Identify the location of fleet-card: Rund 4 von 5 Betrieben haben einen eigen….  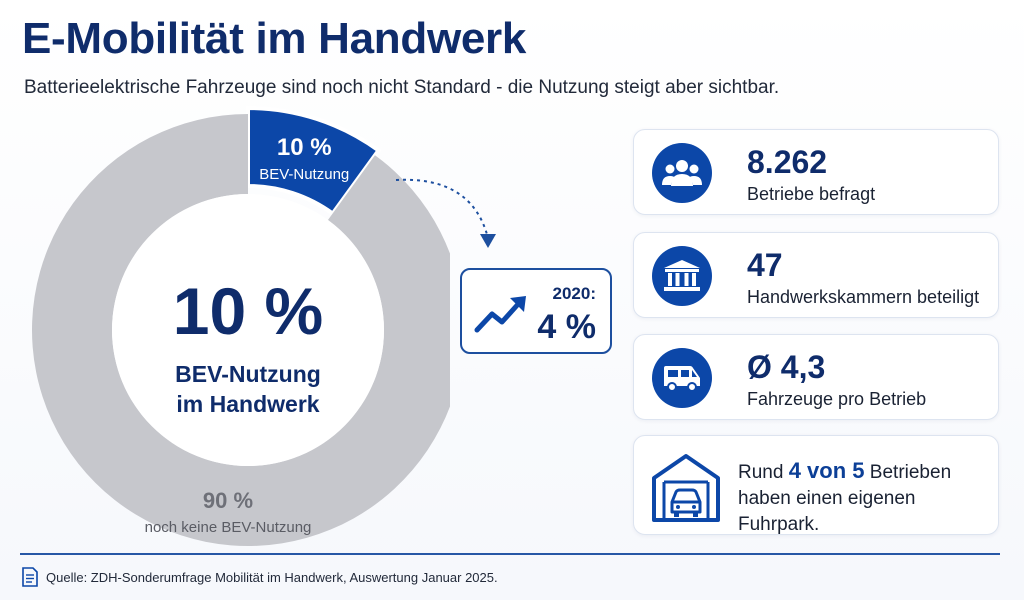
(816, 485).